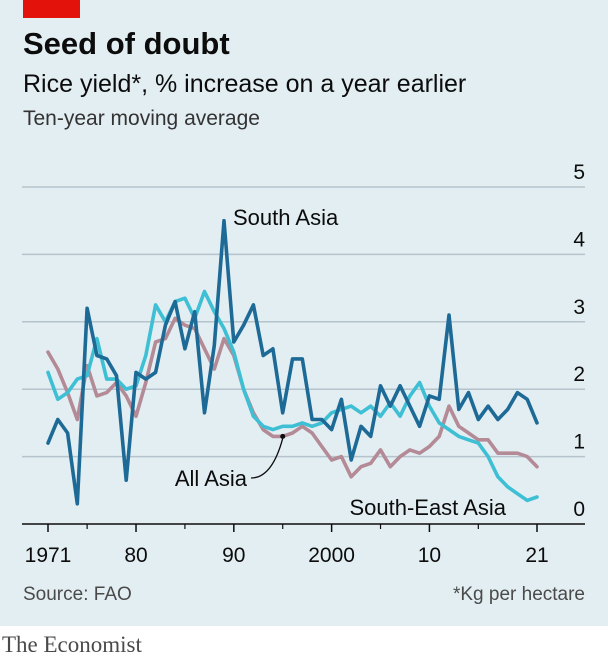 The height and width of the screenshot is (662, 608). Describe the element at coordinates (283, 436) in the screenshot. I see `annotation-leader-dot` at that location.